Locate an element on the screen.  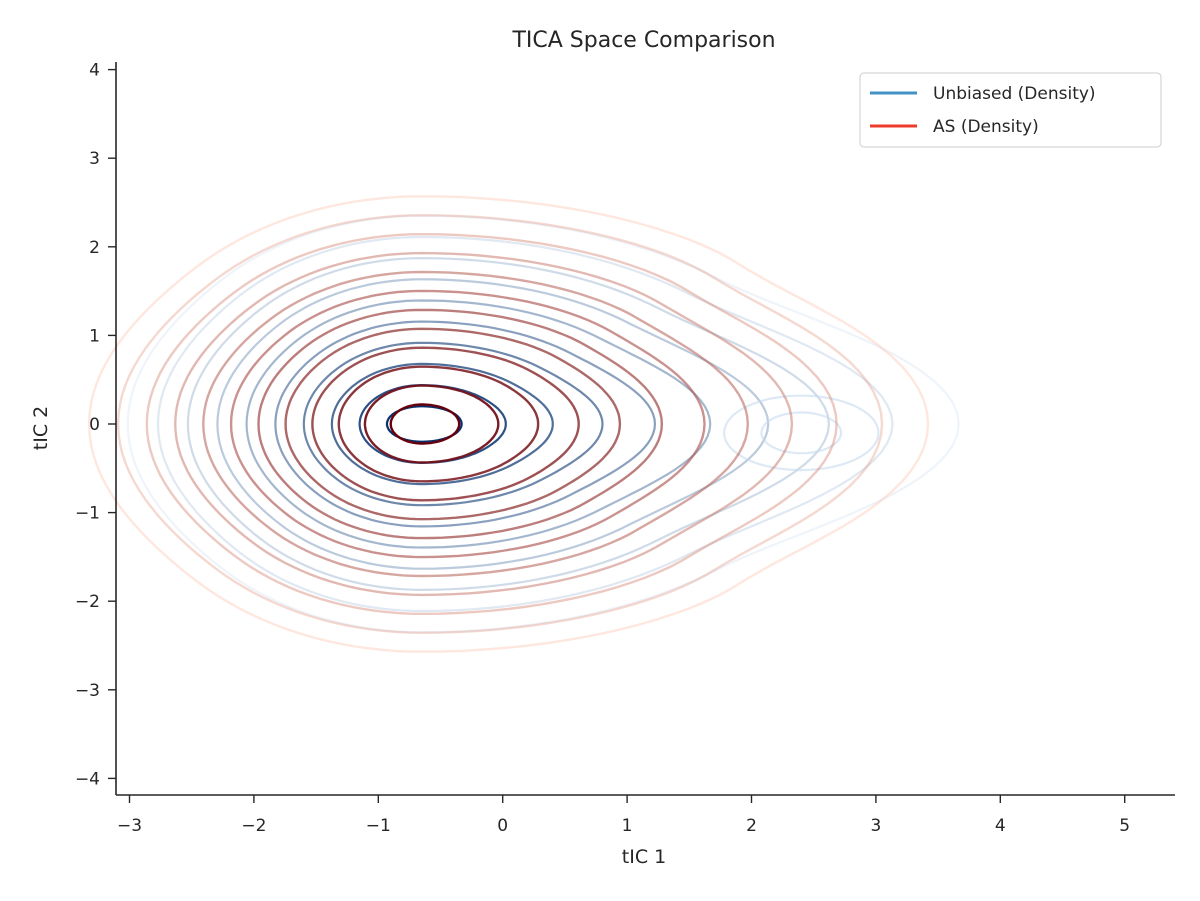
x-tick-label: 2 is located at coordinates (751, 826).